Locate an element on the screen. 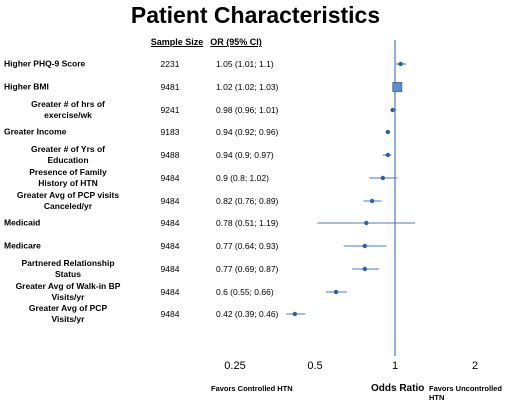 The height and width of the screenshot is (410, 511). row-label: Greater Avg of PCP visits Canceled/yr is located at coordinates (68, 200).